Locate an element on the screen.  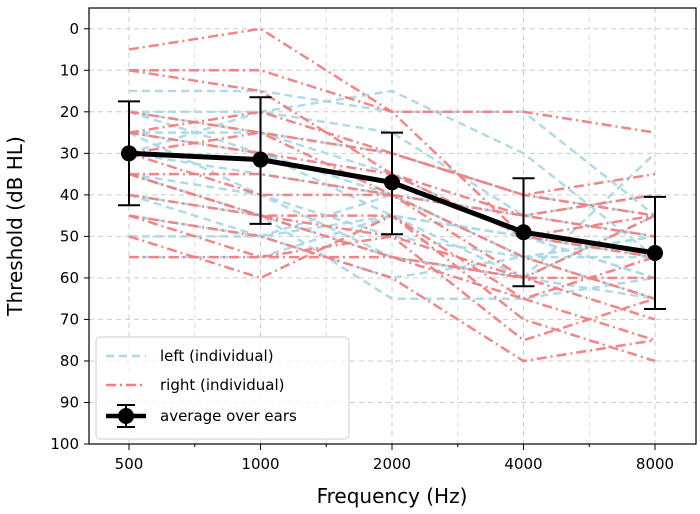
legend-left-label: left (individual) is located at coordinates (217, 356).